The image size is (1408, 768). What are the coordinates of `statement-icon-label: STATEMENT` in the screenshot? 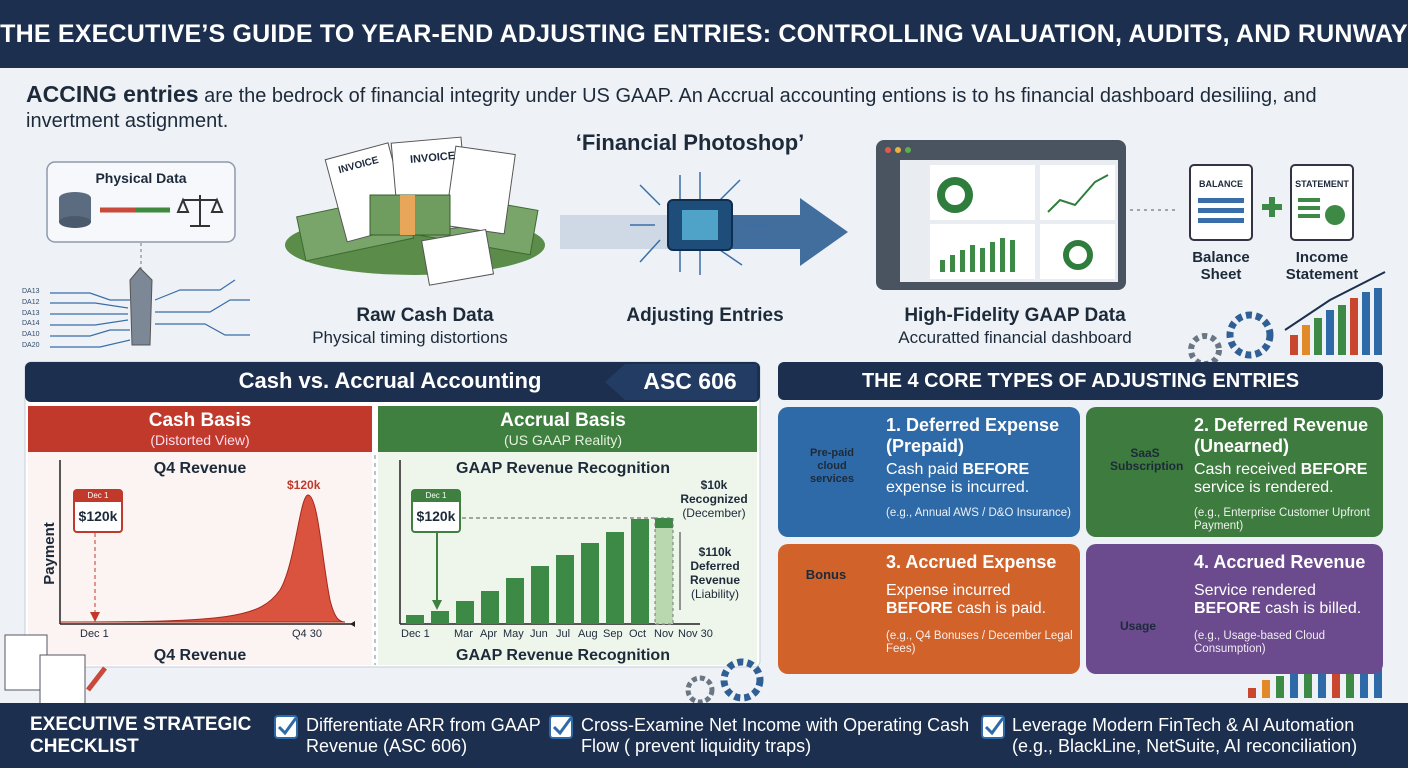 It's located at (1322, 184).